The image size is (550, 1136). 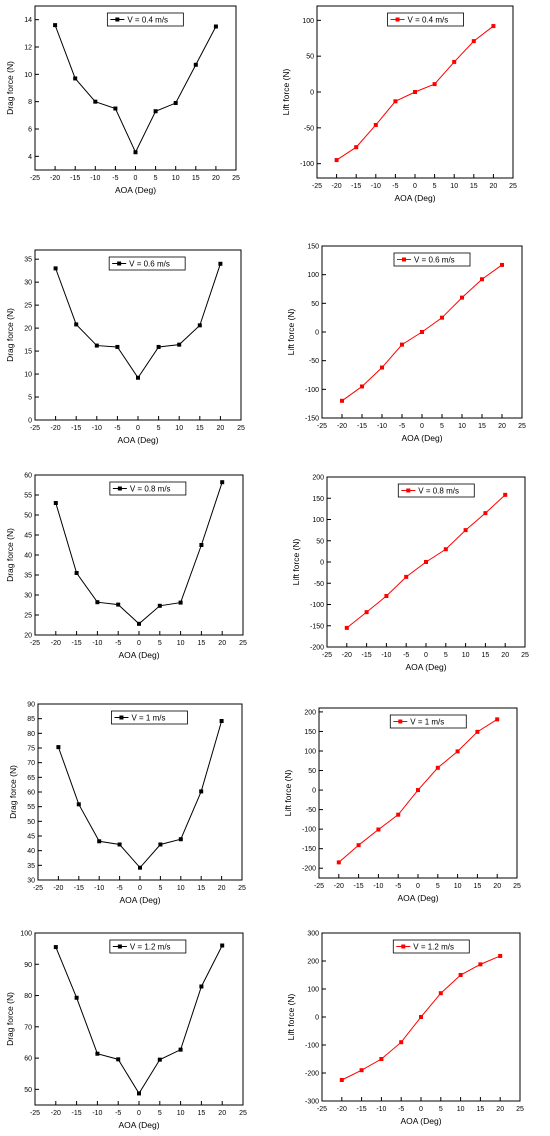 What do you see at coordinates (317, 648) in the screenshot?
I see `y-tick-label: -200` at bounding box center [317, 648].